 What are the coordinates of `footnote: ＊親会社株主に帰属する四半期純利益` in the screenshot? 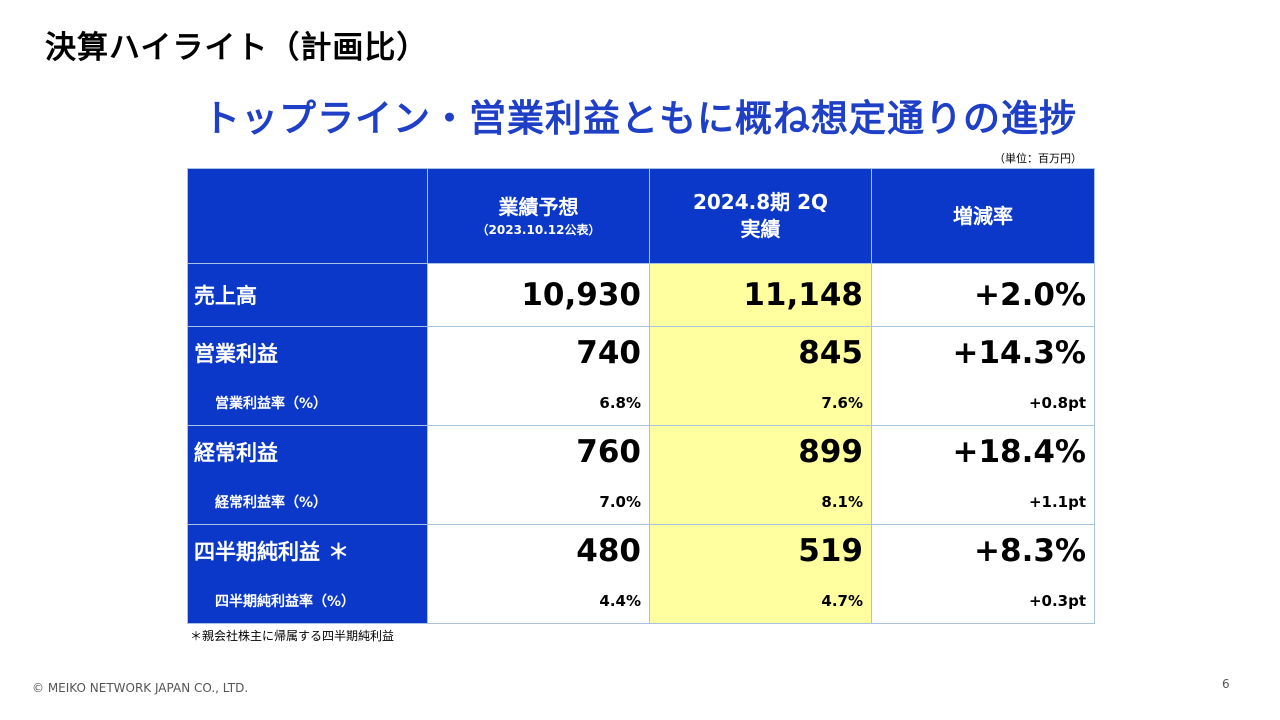 It's located at (292, 636).